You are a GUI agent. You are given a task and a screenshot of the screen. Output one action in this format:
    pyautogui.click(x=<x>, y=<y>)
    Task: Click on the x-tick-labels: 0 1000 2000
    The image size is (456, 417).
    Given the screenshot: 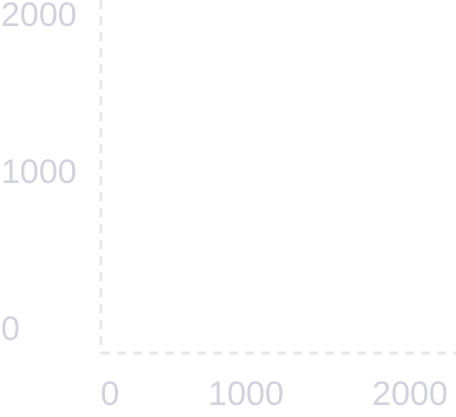 What is the action you would take?
    pyautogui.click(x=274, y=394)
    